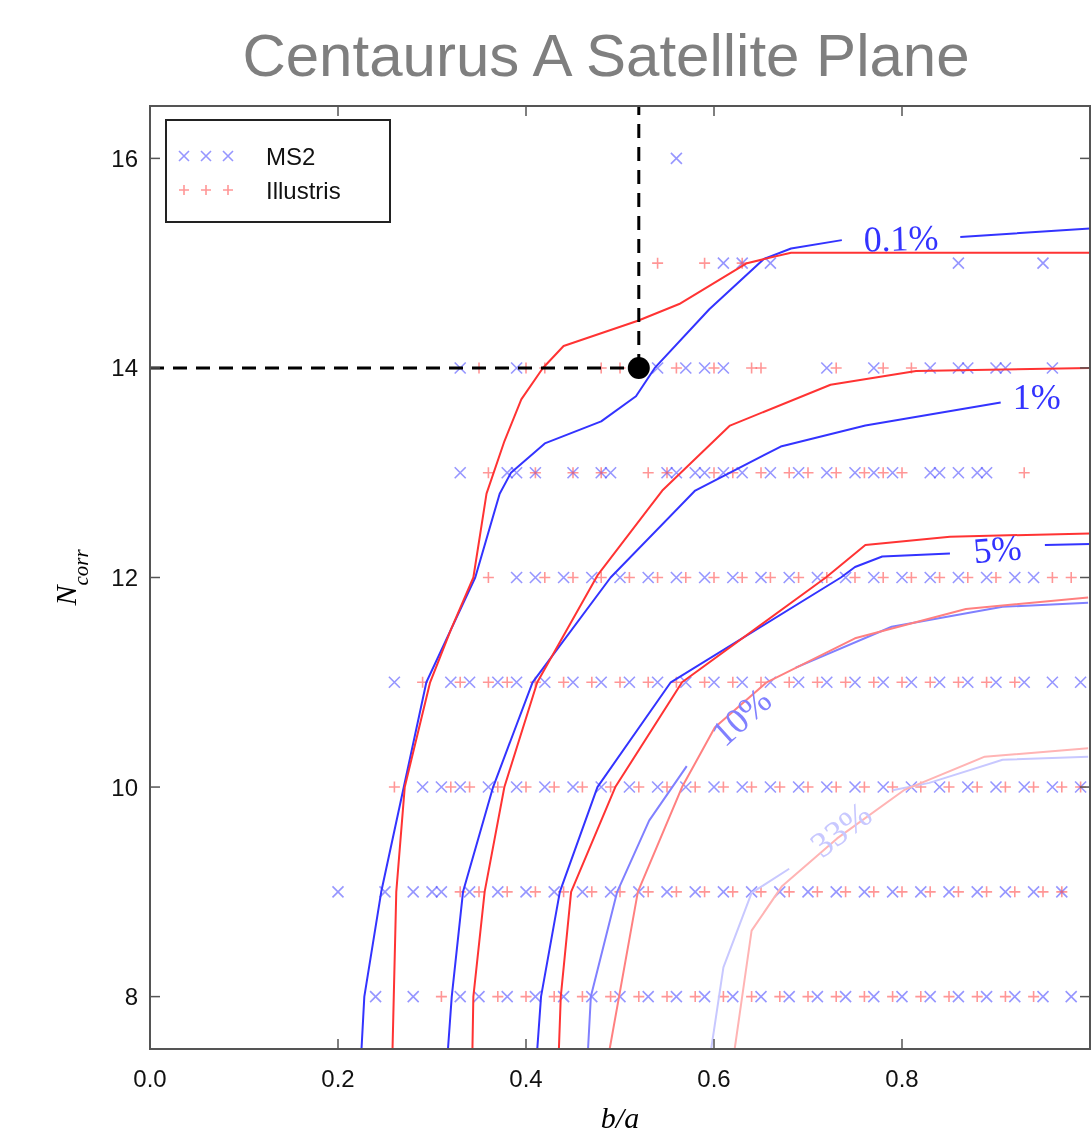 This screenshot has height=1139, width=1092. What do you see at coordinates (841, 829) in the screenshot?
I see `annotation: 33%` at bounding box center [841, 829].